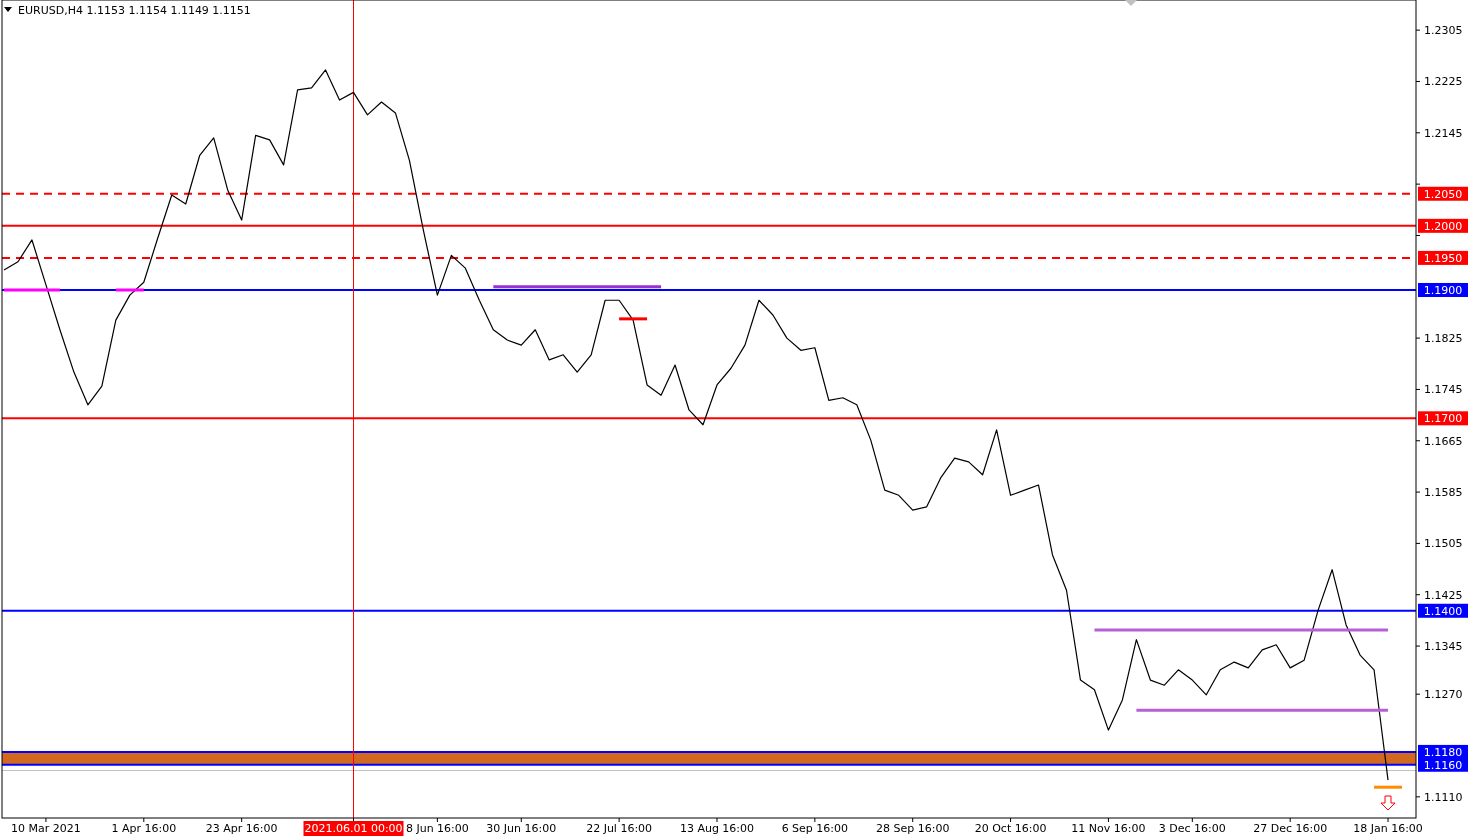  Describe the element at coordinates (353, 828) in the screenshot. I see `x-tick-label: 2021.06.01 00:00` at that location.